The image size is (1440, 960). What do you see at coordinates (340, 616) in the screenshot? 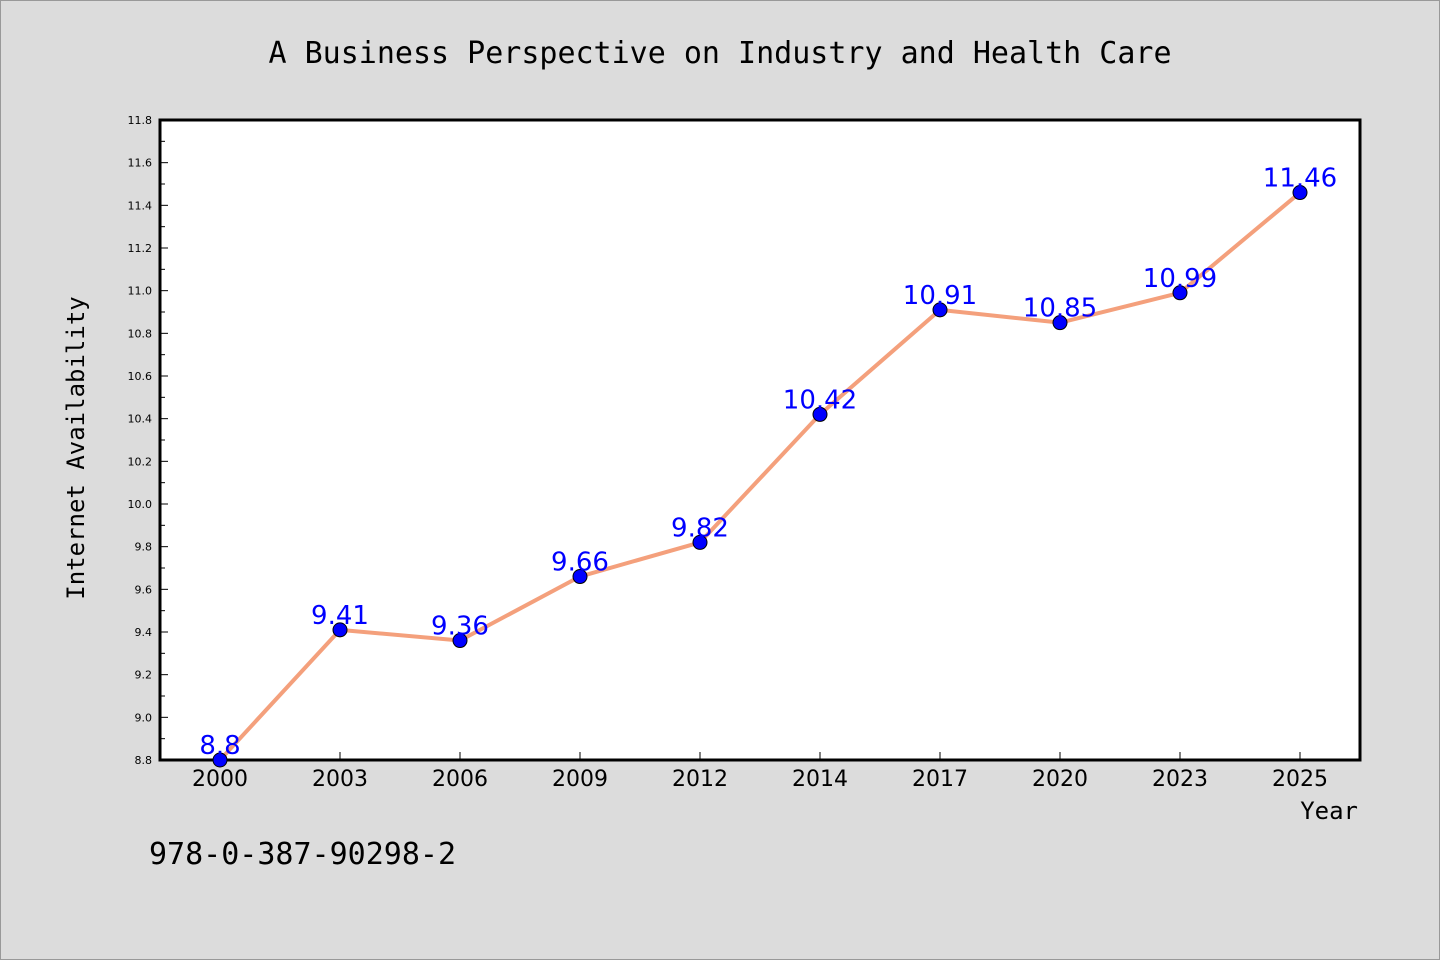
I see `data-label: 9.41` at bounding box center [340, 616].